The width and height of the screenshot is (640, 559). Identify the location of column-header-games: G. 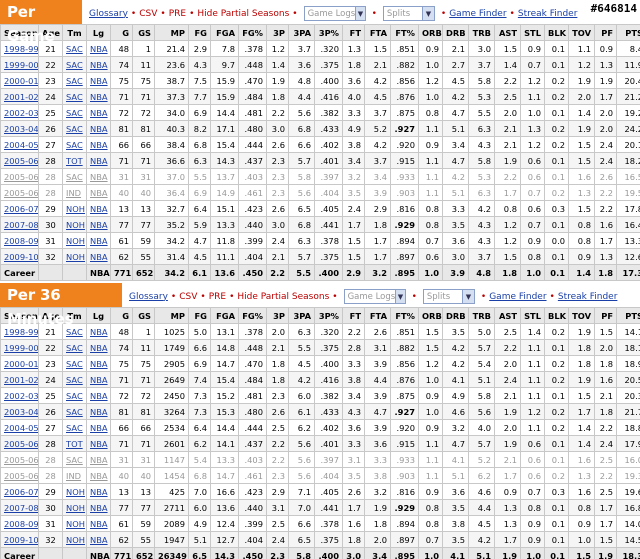
(121, 315).